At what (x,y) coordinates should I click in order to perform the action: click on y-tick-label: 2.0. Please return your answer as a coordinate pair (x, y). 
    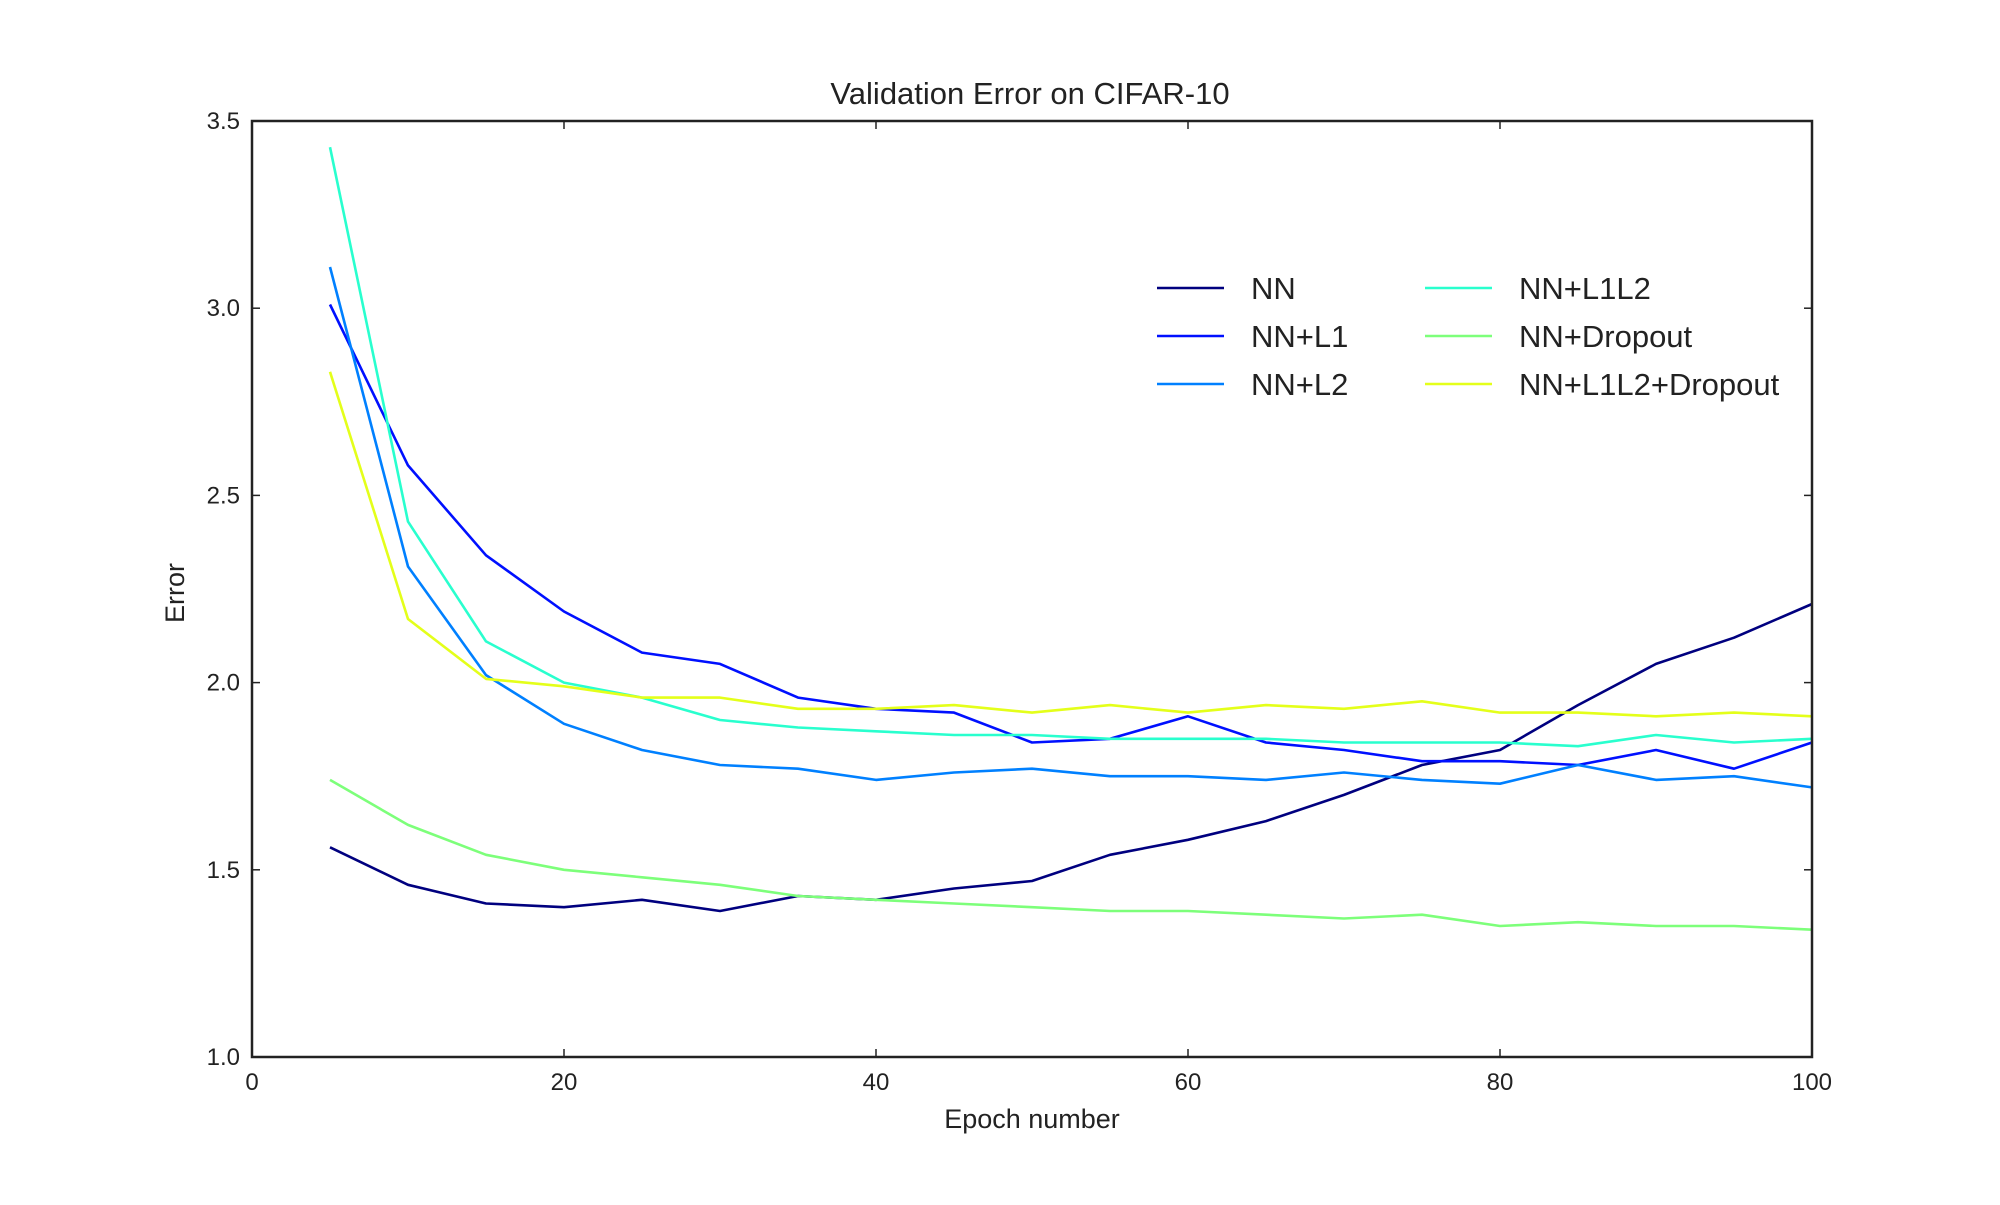
    Looking at the image, I should click on (223, 683).